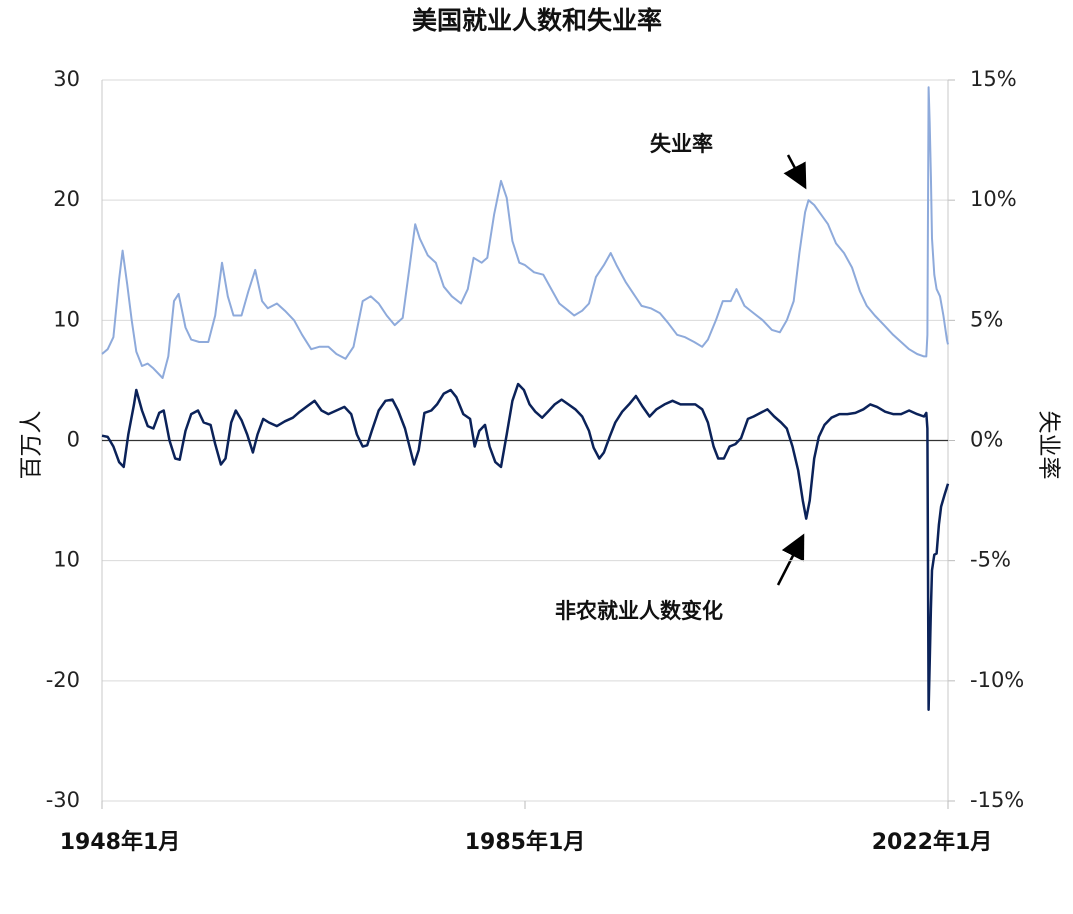 Image resolution: width=1073 pixels, height=914 pixels. I want to click on y2-tick-label: 15%, so click(993, 79).